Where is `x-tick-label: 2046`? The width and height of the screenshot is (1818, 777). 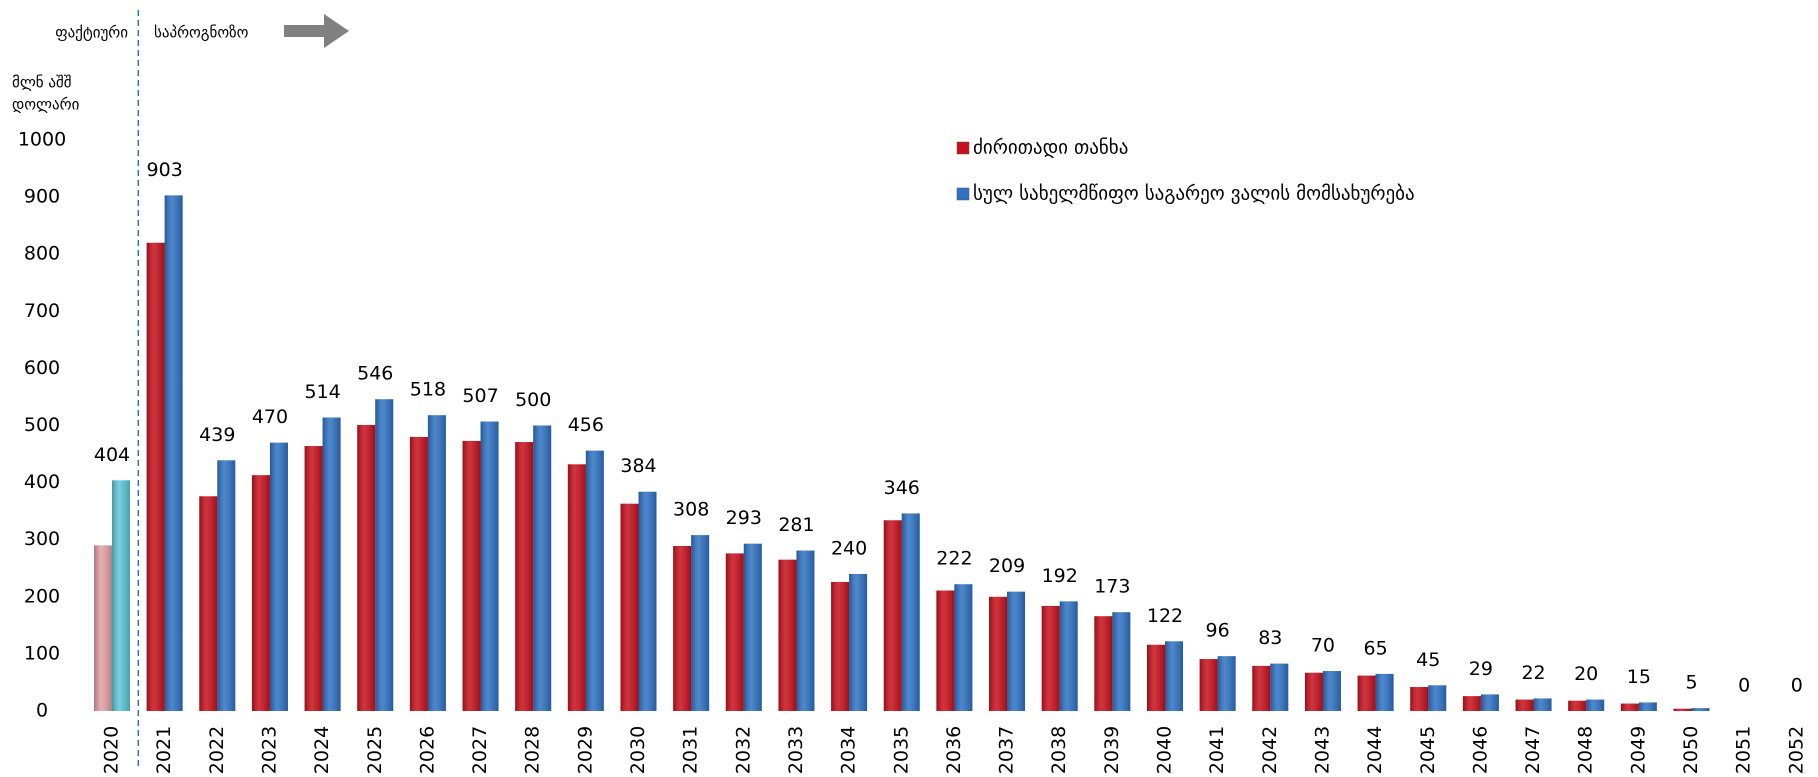 x-tick-label: 2046 is located at coordinates (1480, 750).